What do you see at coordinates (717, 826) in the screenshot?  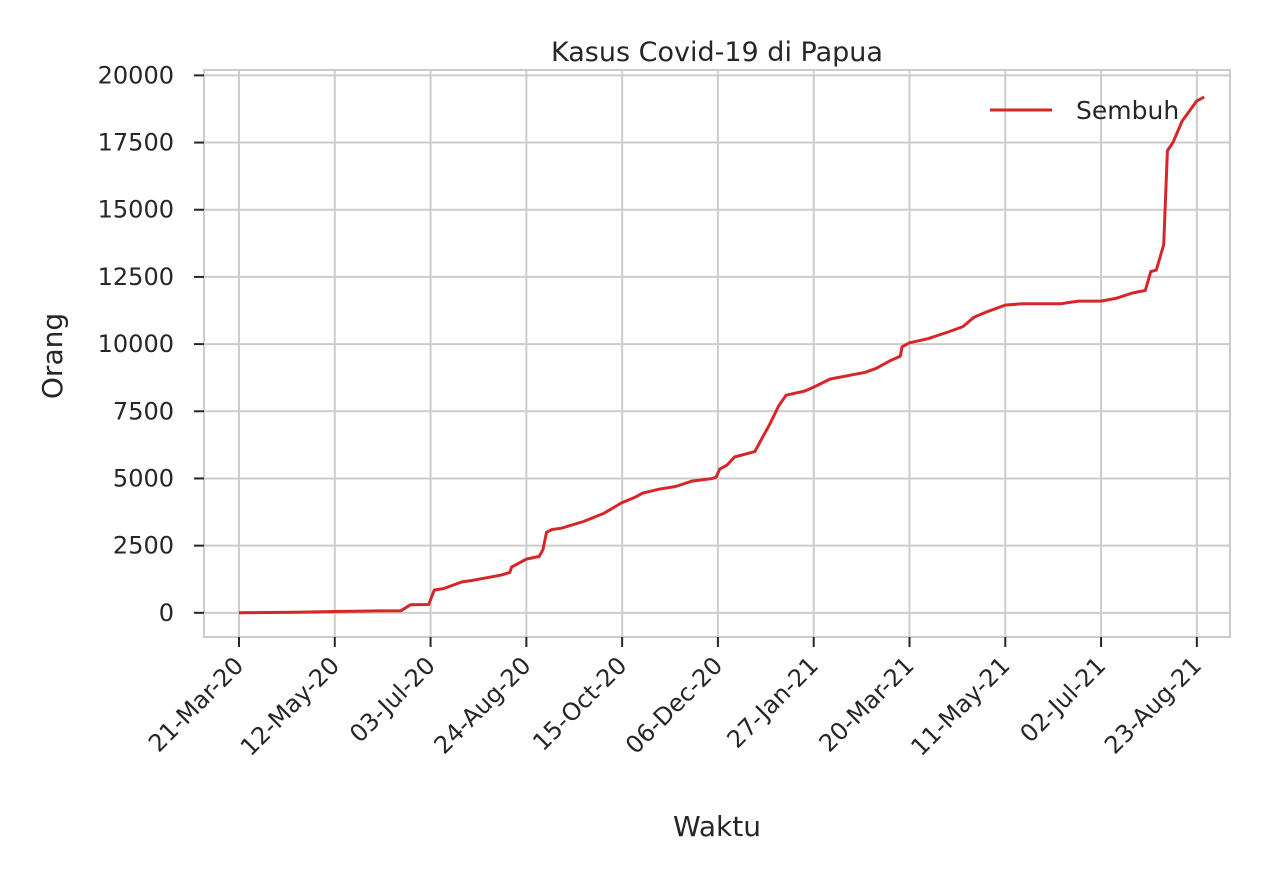 I see `x-axis-label: Waktu` at bounding box center [717, 826].